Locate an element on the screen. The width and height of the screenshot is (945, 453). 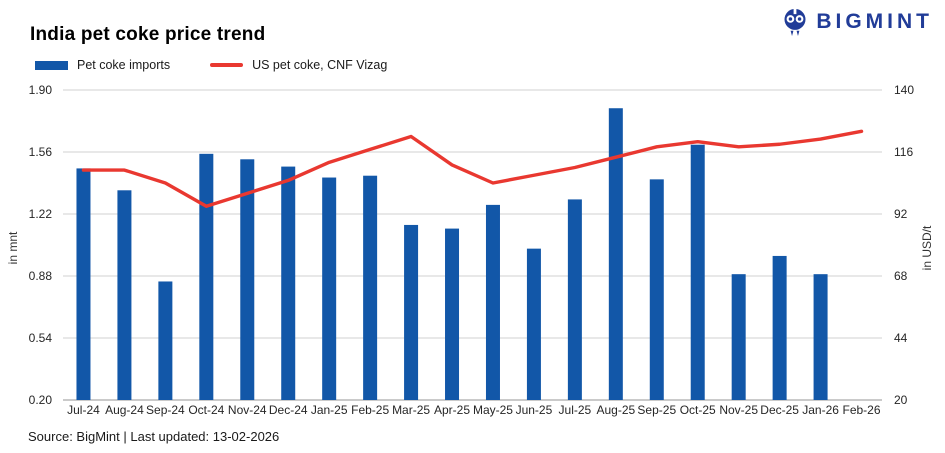
right-axis-tick: 20 is located at coordinates (901, 400).